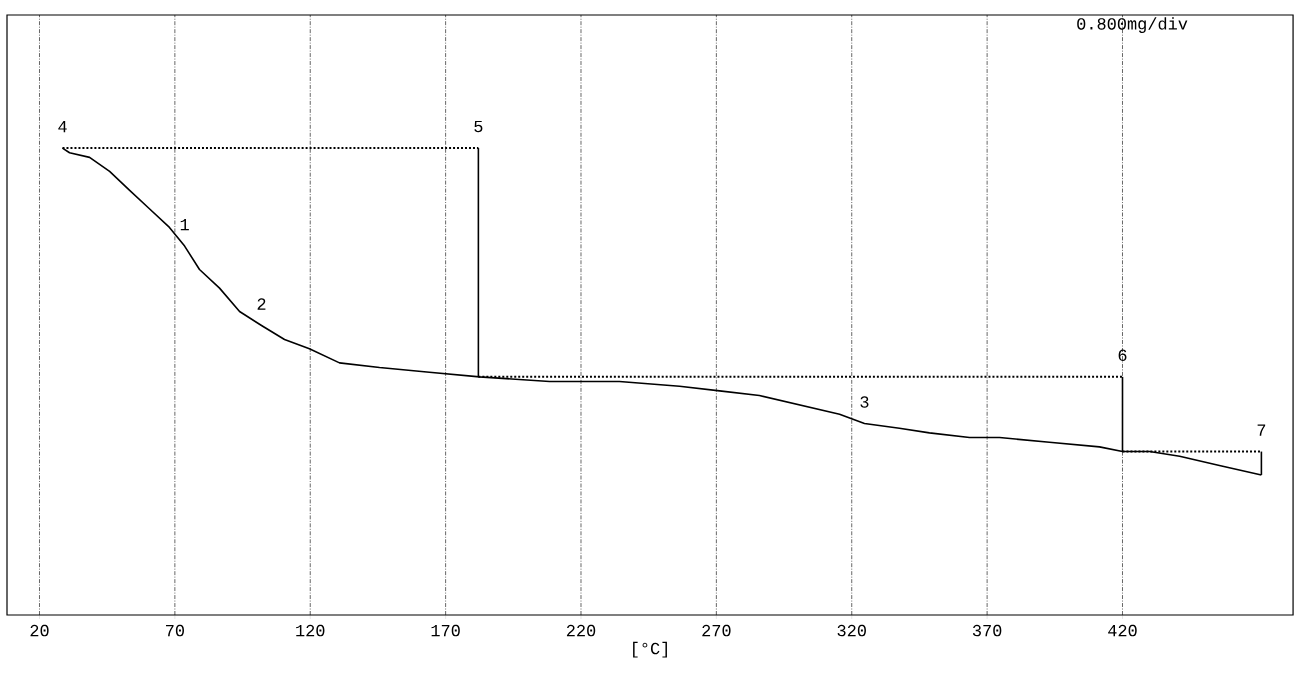  Describe the element at coordinates (581, 630) in the screenshot. I see `x-tick-label: 220` at that location.